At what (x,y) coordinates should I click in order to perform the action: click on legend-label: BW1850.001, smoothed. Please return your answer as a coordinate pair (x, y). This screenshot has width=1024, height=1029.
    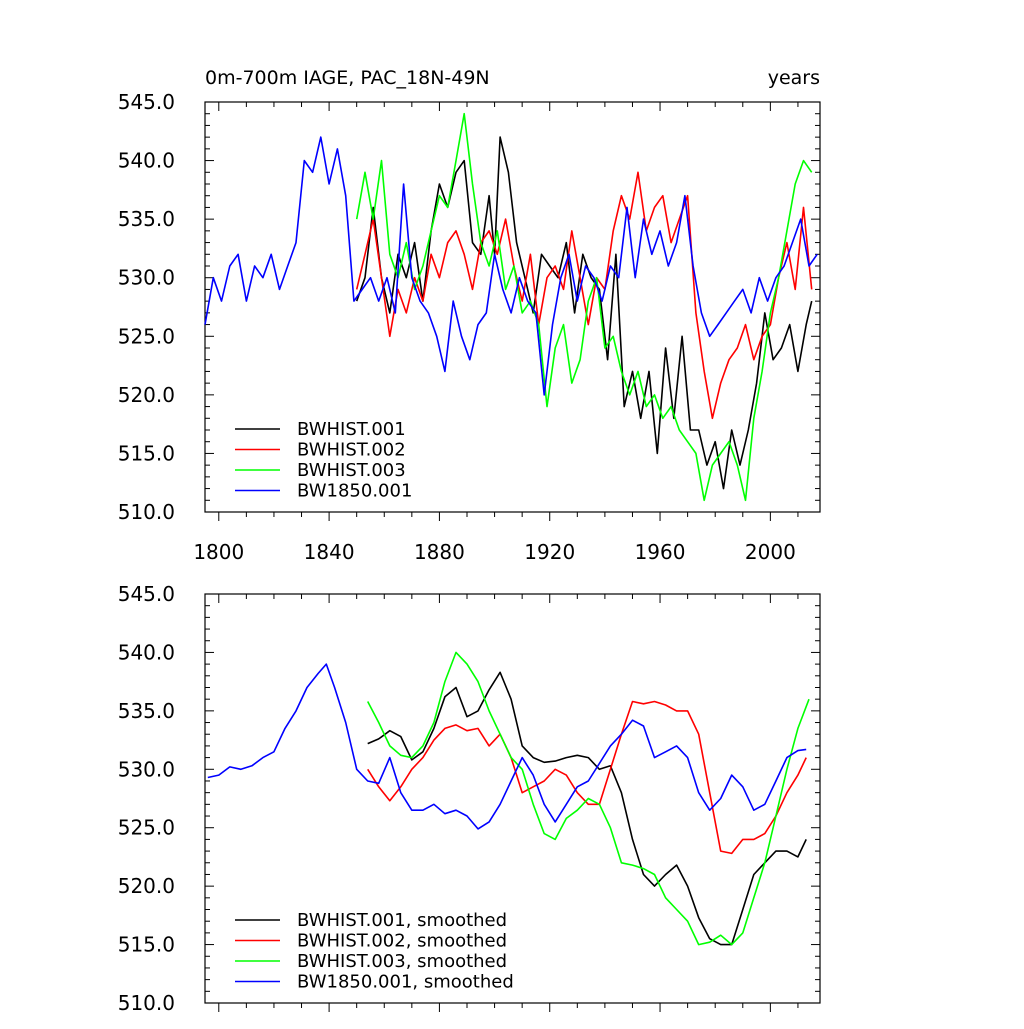
    Looking at the image, I should click on (405, 982).